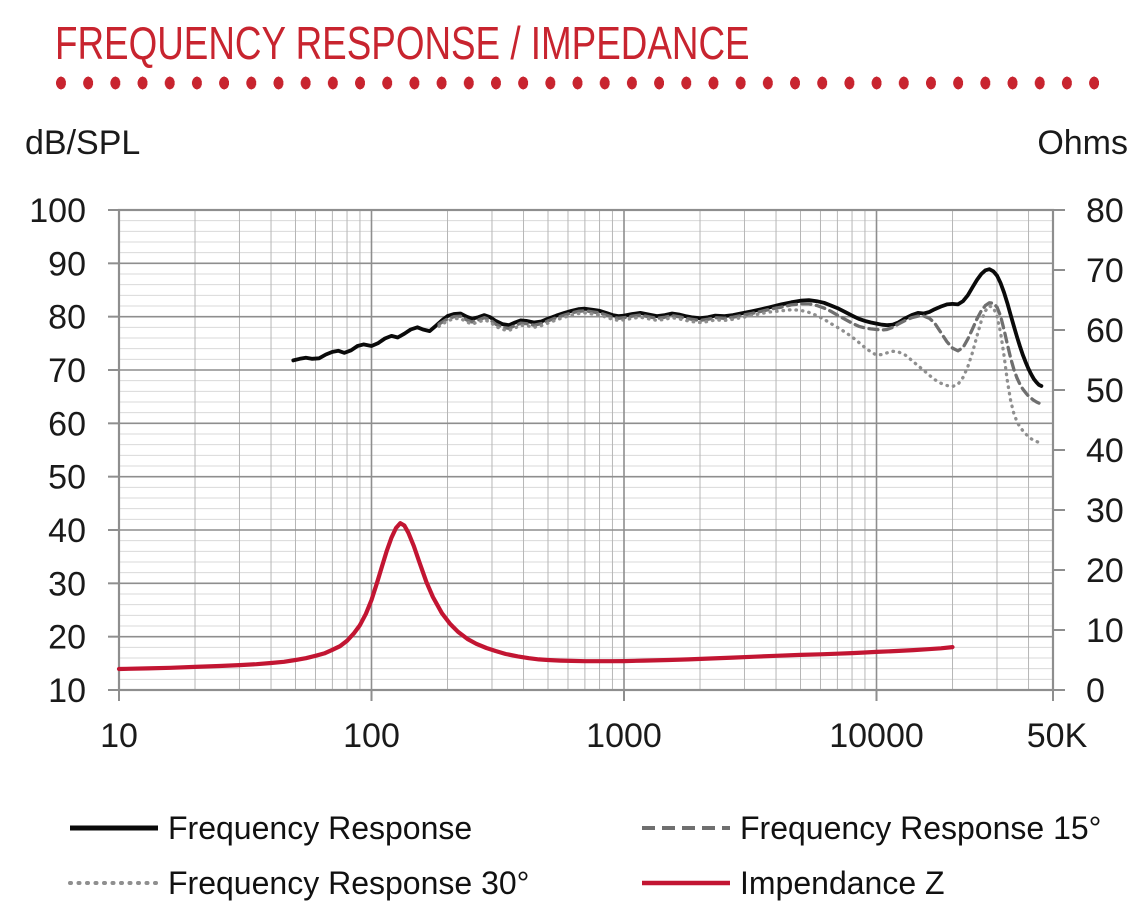 The width and height of the screenshot is (1148, 913). I want to click on legend-label: Frequency Response 15°, so click(921, 827).